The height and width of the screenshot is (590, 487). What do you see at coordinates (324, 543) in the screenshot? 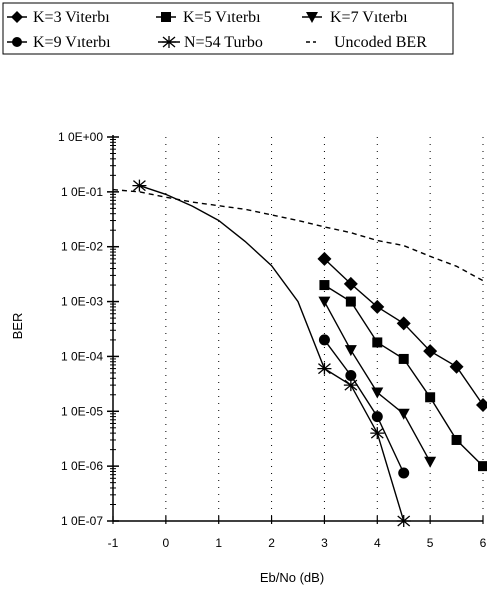
I see `x-tick-label: 3` at bounding box center [324, 543].